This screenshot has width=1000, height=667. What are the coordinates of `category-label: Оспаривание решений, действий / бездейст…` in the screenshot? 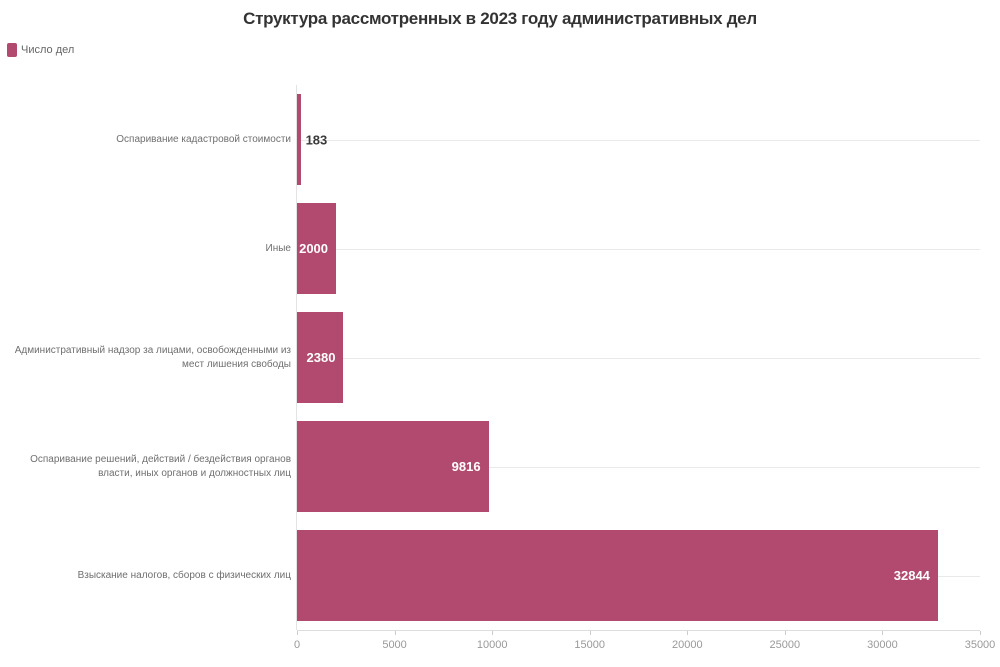 It's located at (160, 466).